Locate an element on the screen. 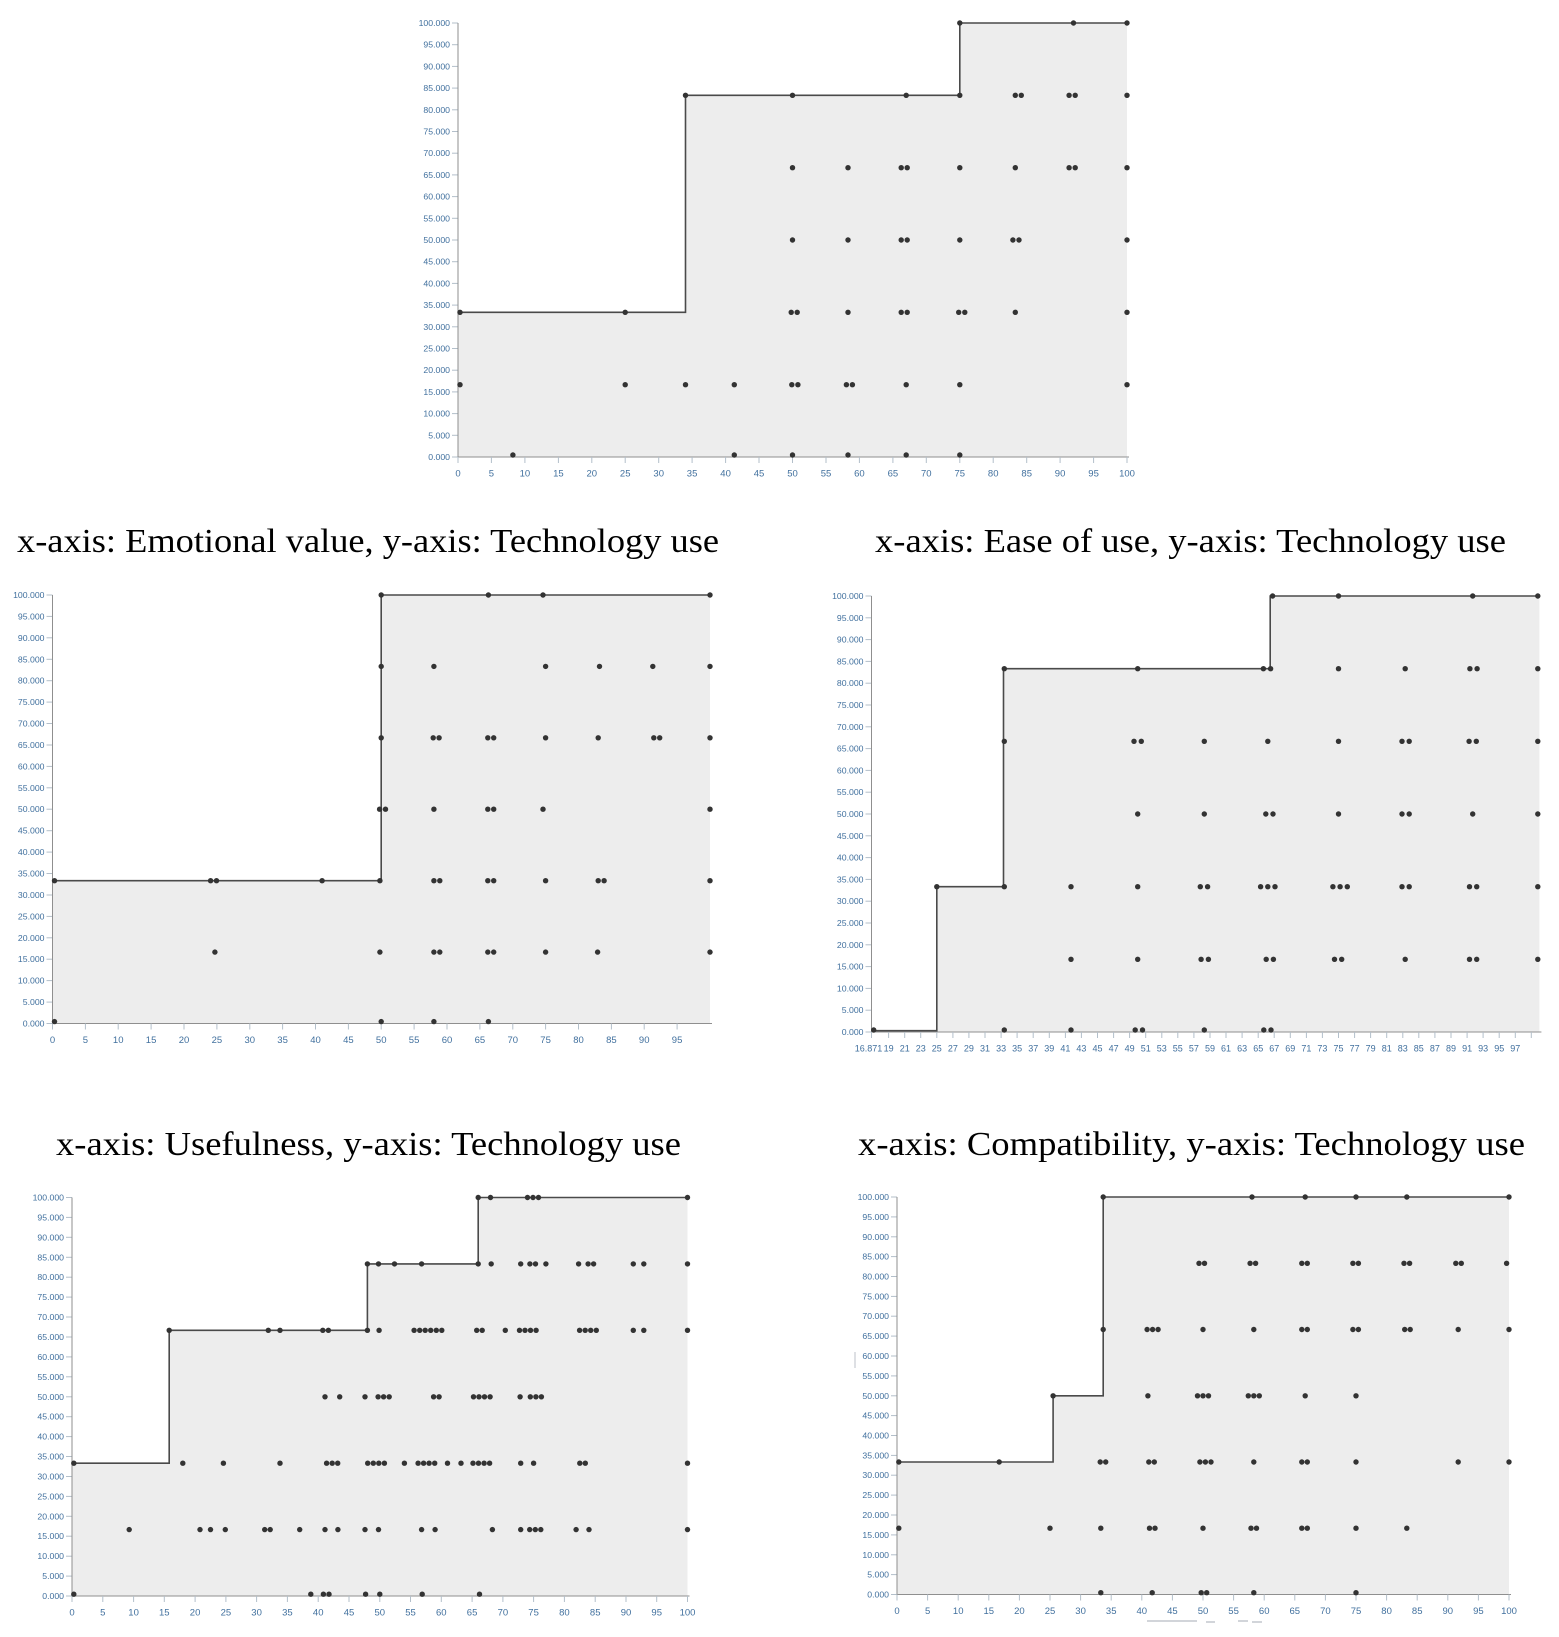  svg-text: 81 is located at coordinates (1387, 1049).